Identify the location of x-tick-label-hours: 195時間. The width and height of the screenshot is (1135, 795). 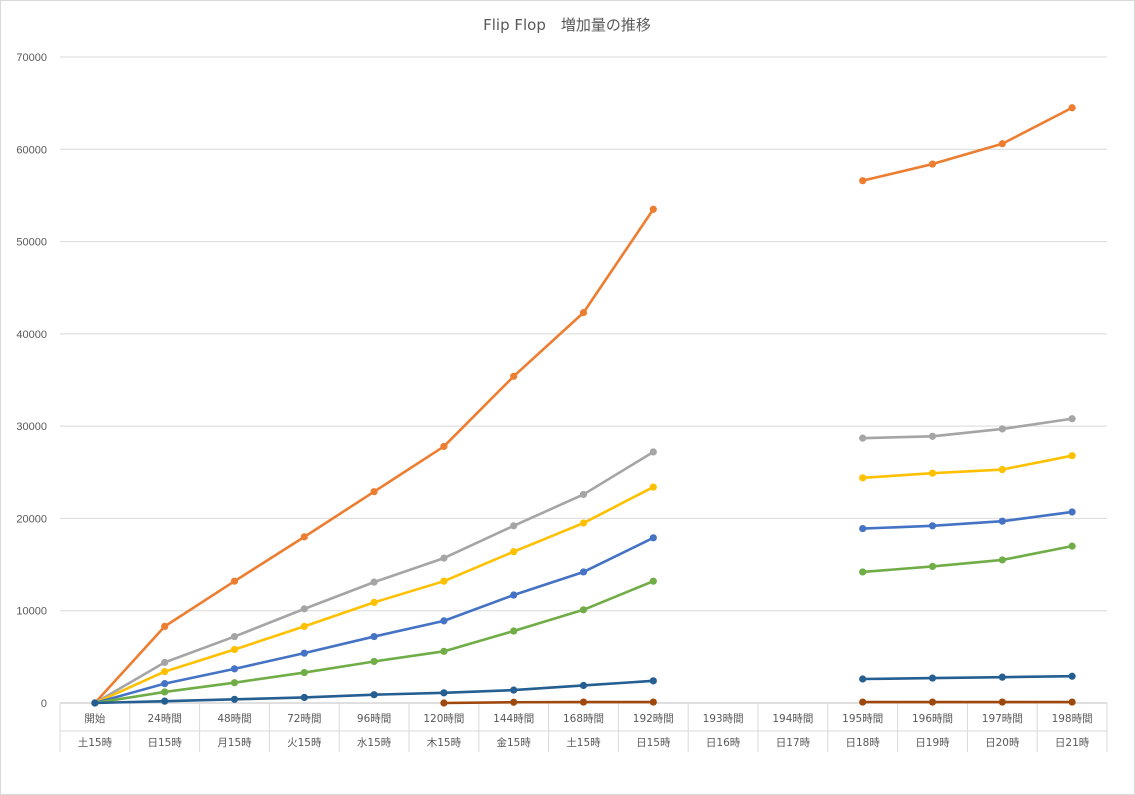
(862, 719).